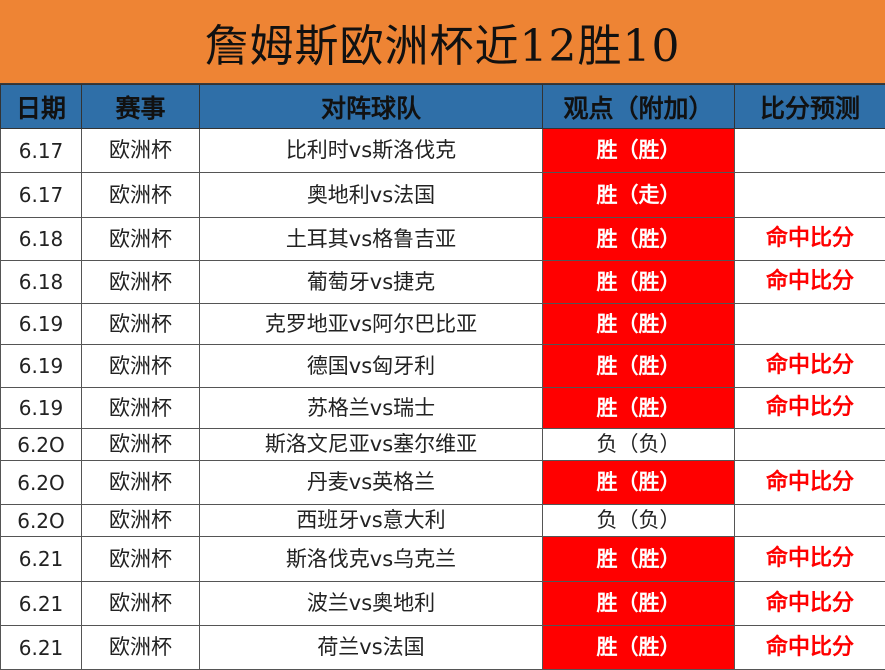 Image resolution: width=885 pixels, height=670 pixels. Describe the element at coordinates (442, 42) in the screenshot. I see `page-title: 詹姆斯欧洲杯近12胜10` at that location.